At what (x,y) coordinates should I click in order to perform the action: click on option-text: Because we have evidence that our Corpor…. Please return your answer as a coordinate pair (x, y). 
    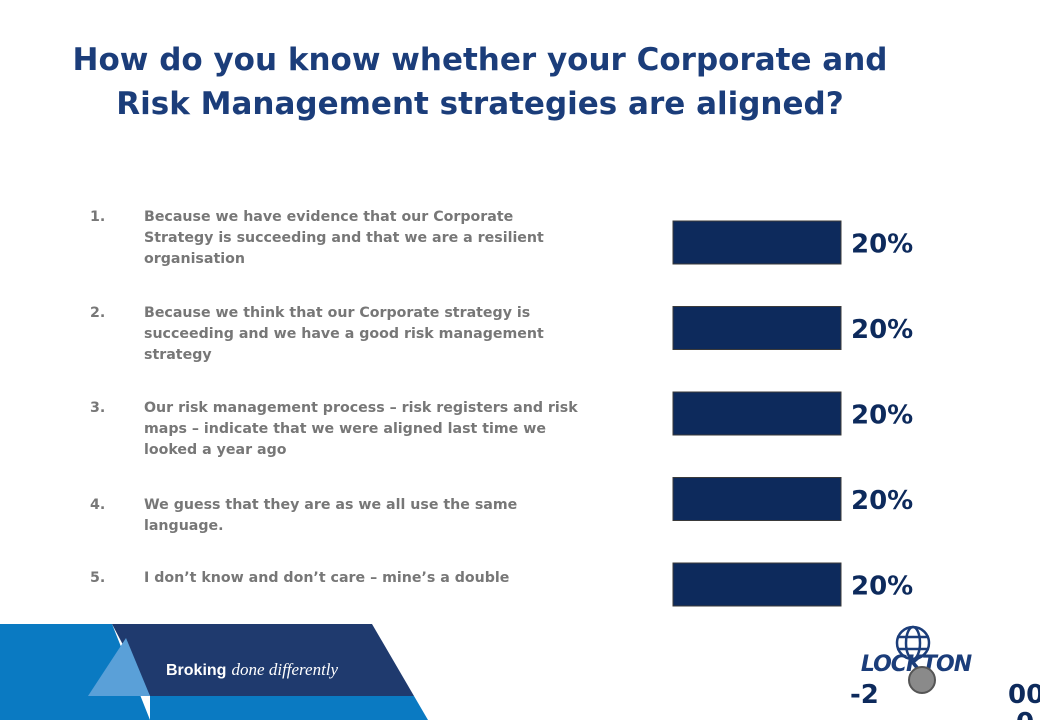
    Looking at the image, I should click on (344, 238).